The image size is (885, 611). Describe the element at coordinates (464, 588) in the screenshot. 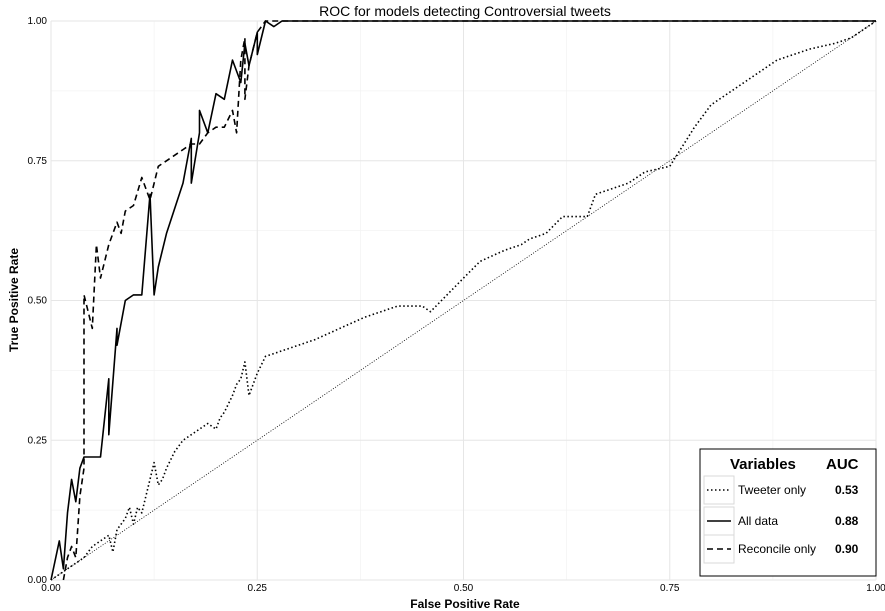

I see `x-tick-label: 0.50` at that location.